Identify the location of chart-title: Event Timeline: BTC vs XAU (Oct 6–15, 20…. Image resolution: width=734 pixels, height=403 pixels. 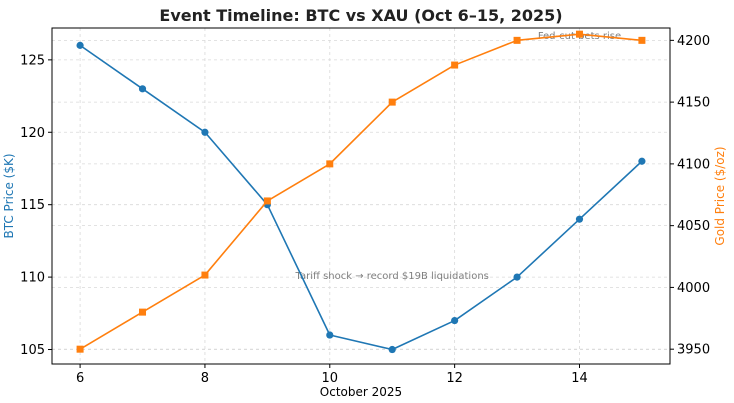
(360, 15).